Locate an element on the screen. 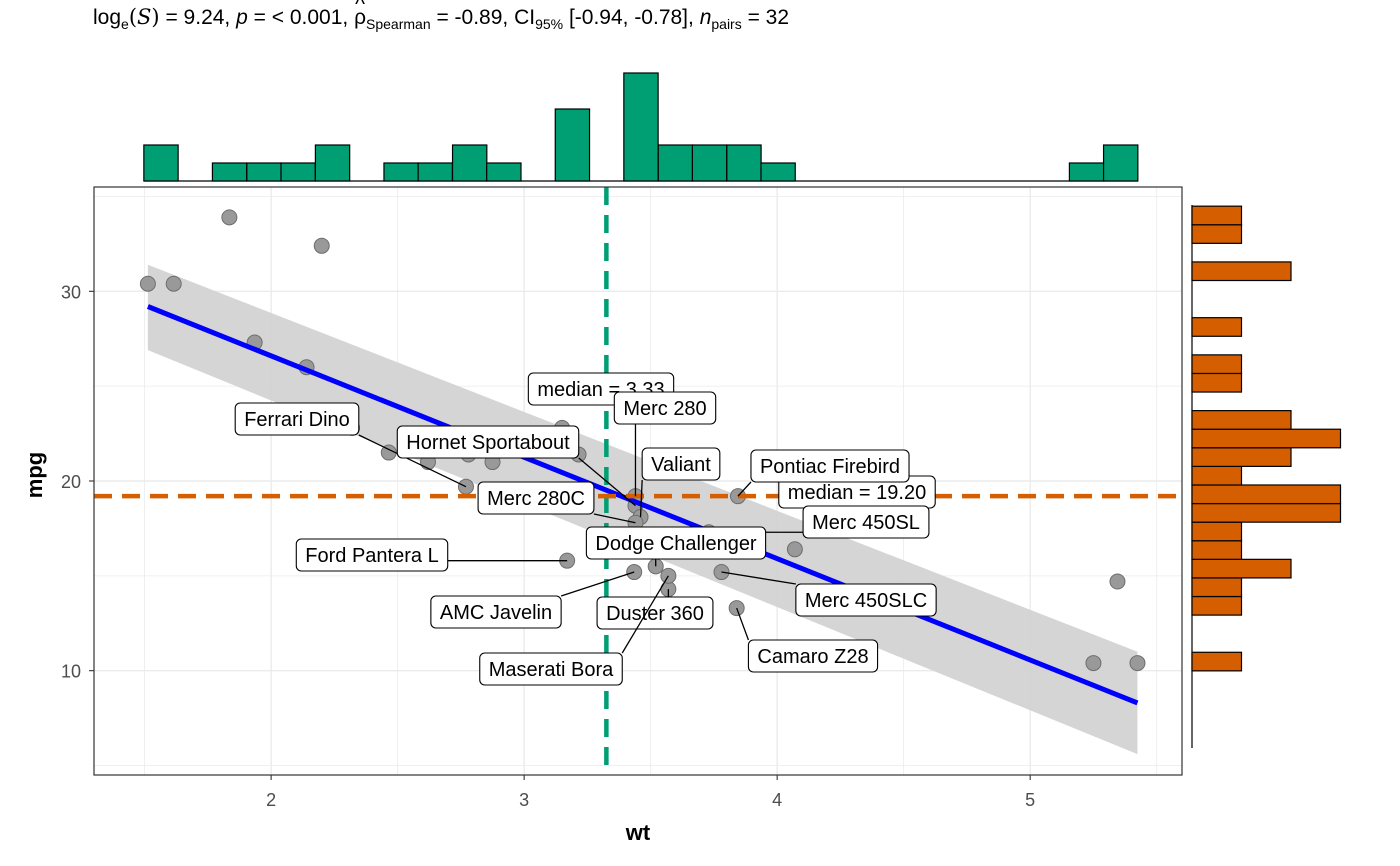  point-label-7-text: Dodge Challenger is located at coordinates (676, 544).